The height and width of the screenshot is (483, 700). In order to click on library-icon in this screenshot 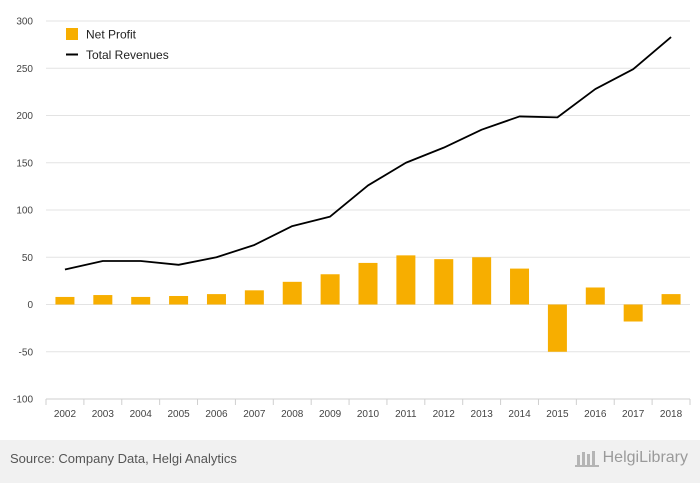, I will do `click(586, 459)`.